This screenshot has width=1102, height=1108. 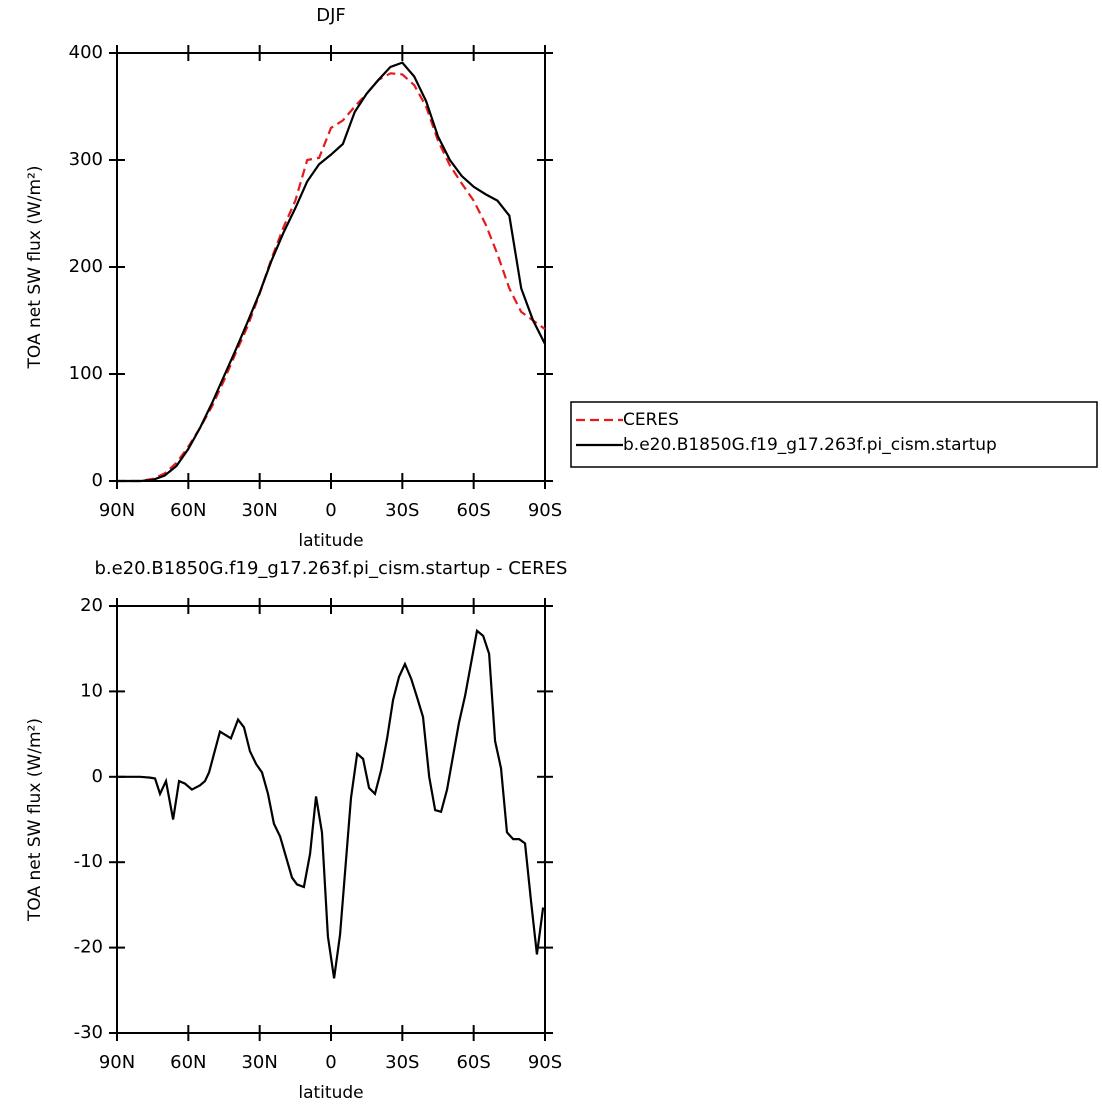 I want to click on y-tick-label: 10, so click(x=91, y=690).